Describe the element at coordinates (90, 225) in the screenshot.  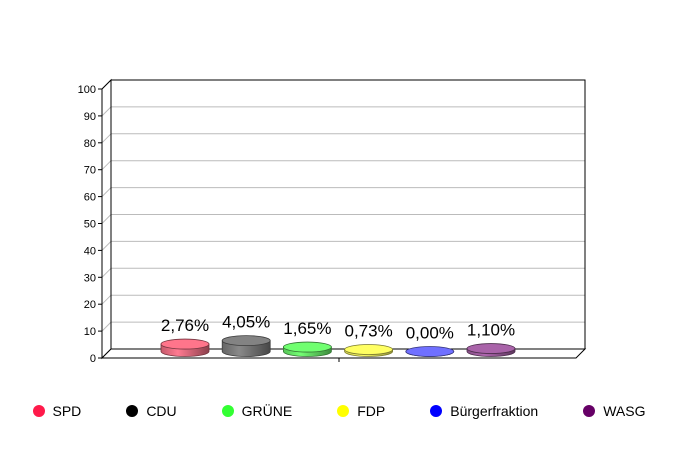
I see `y-tick-label: 50` at that location.